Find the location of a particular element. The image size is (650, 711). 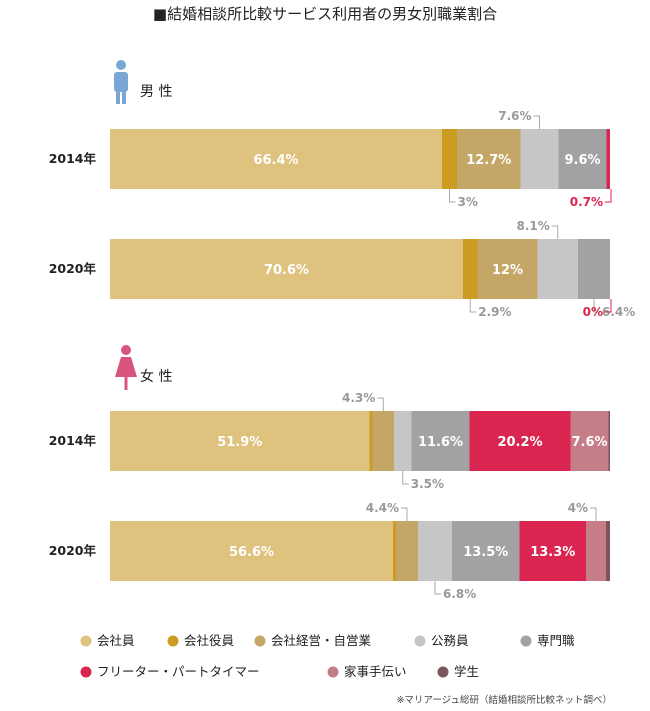

bar-row: 2014年 66.4% 3% 12.7% 7.6% 9.6% 0.7% is located at coordinates (330, 159).